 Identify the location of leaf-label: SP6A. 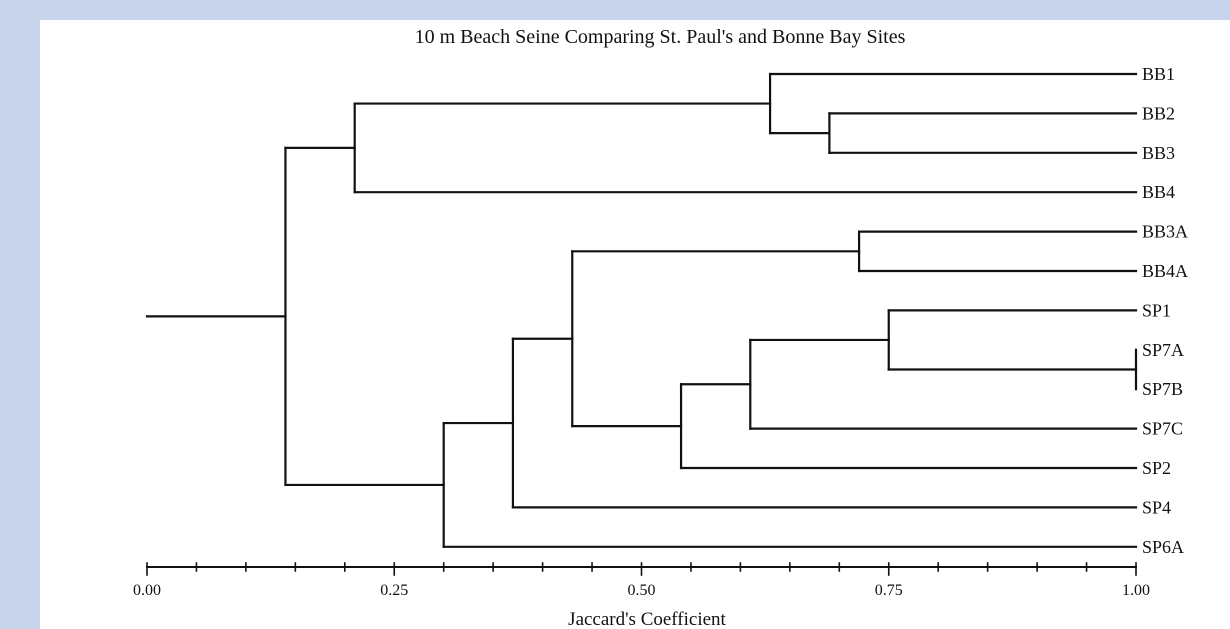
(1163, 547).